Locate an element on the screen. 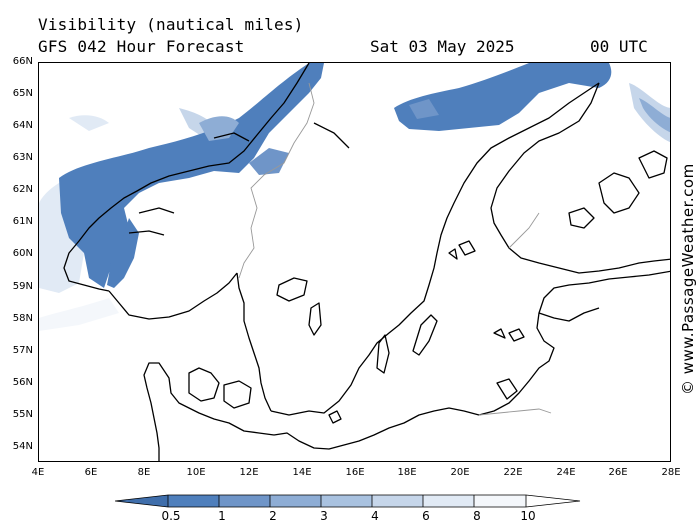 The width and height of the screenshot is (700, 525). lon-label: 22E is located at coordinates (513, 472).